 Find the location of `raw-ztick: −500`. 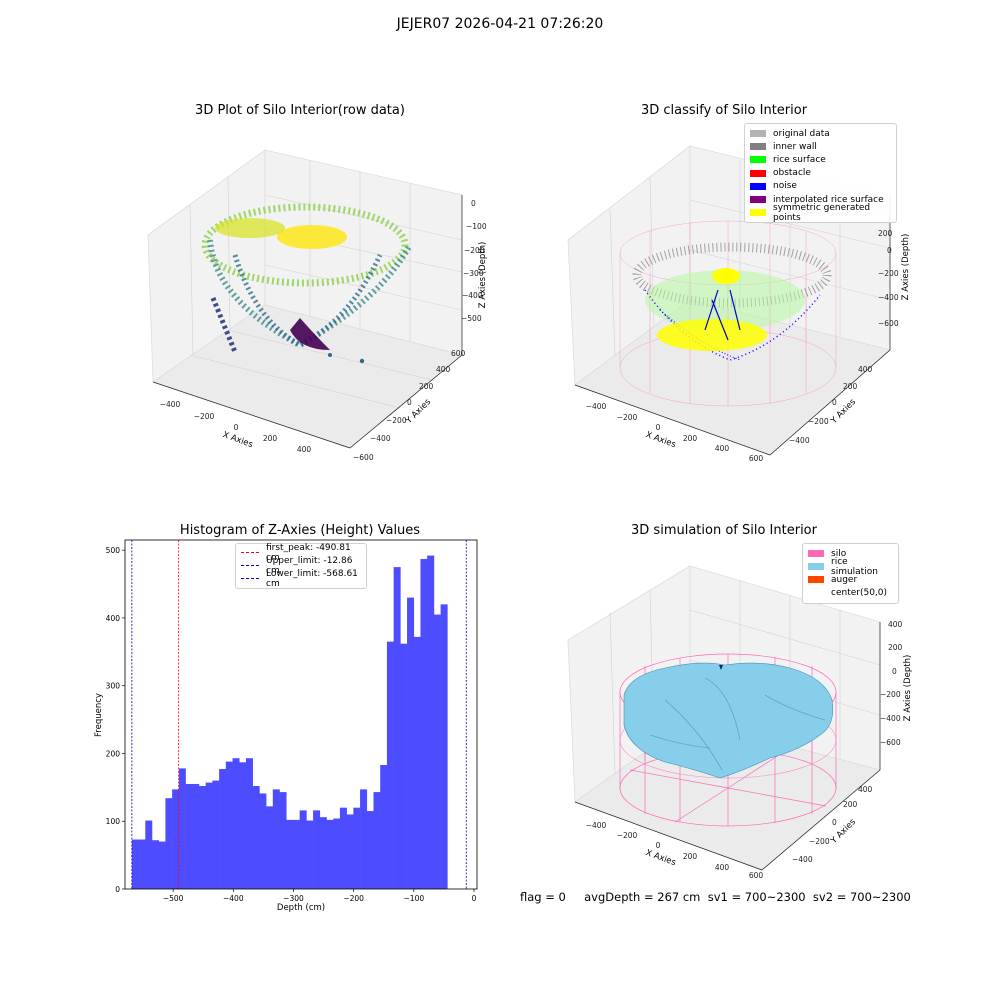

raw-ztick: −500 is located at coordinates (471, 318).